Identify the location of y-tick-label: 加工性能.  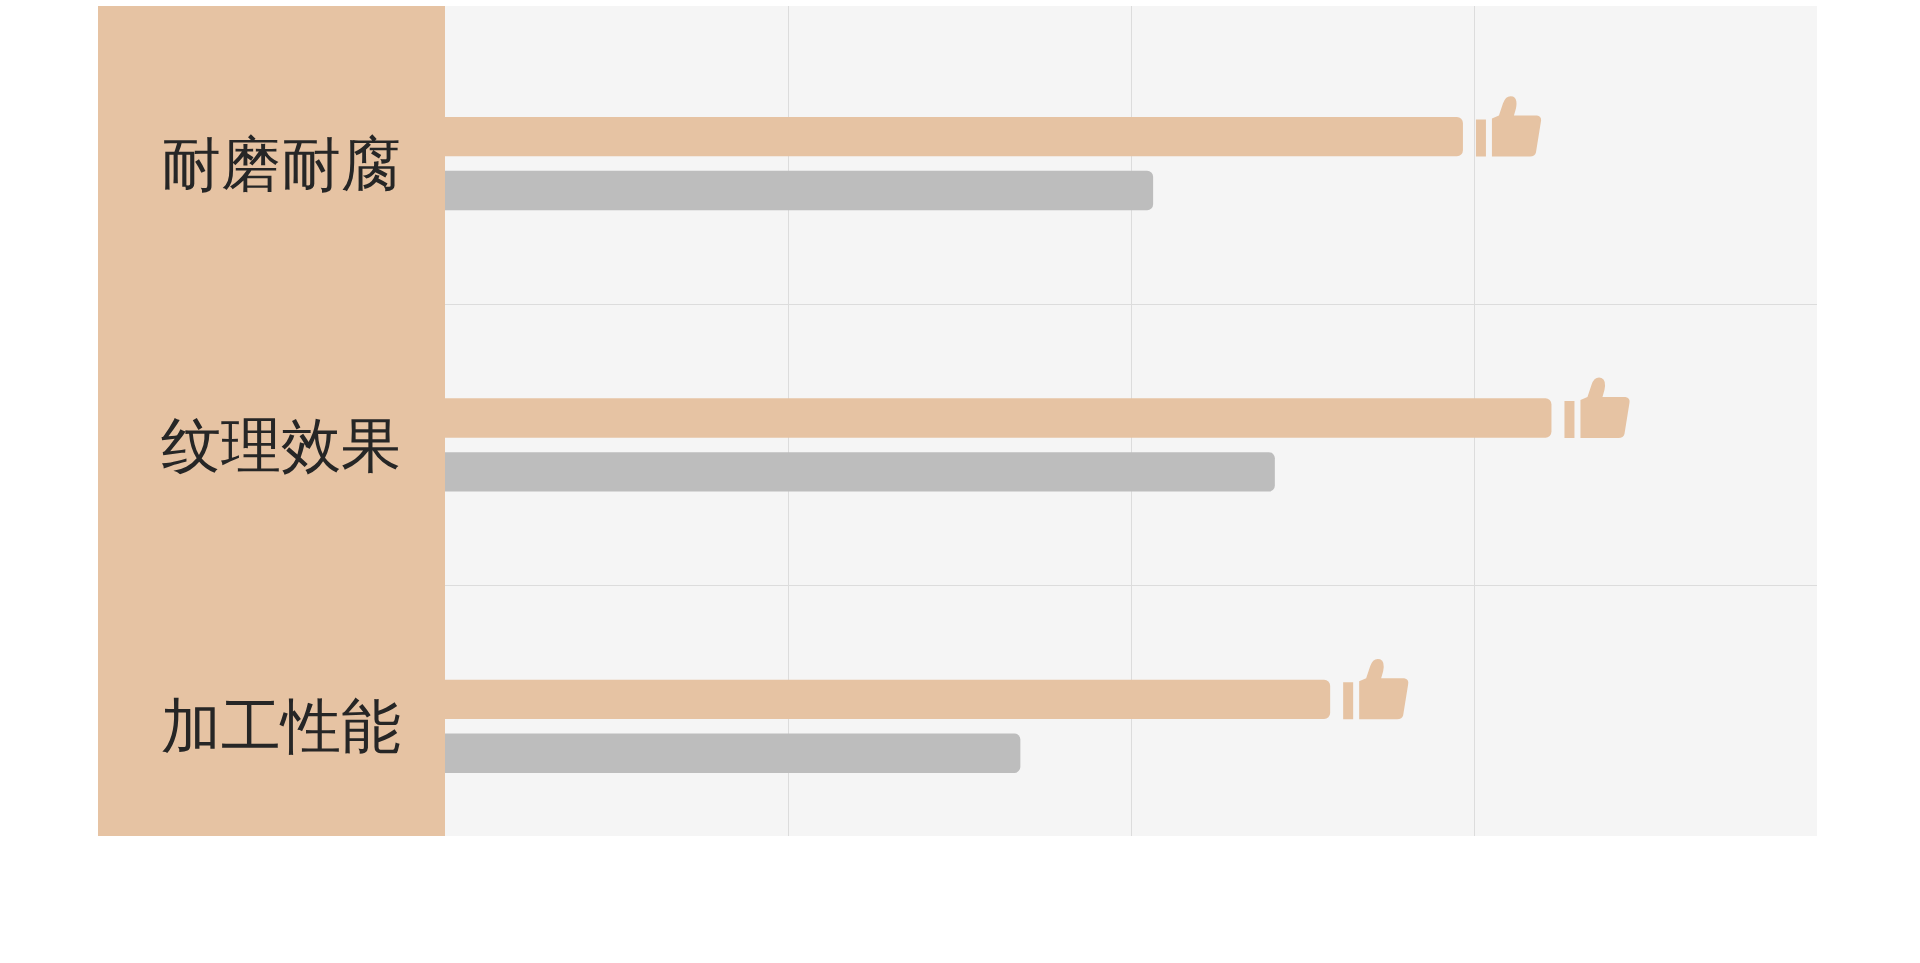
(281, 727).